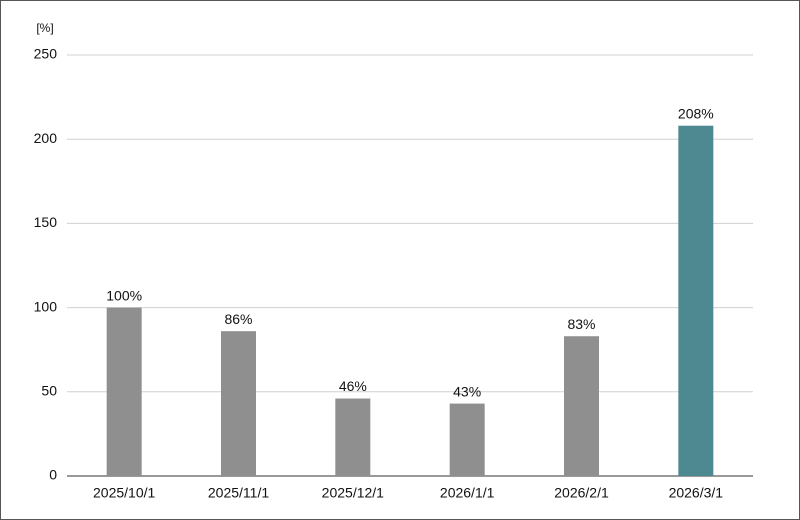 The image size is (800, 520). I want to click on y-tick-label: 250, so click(46, 54).